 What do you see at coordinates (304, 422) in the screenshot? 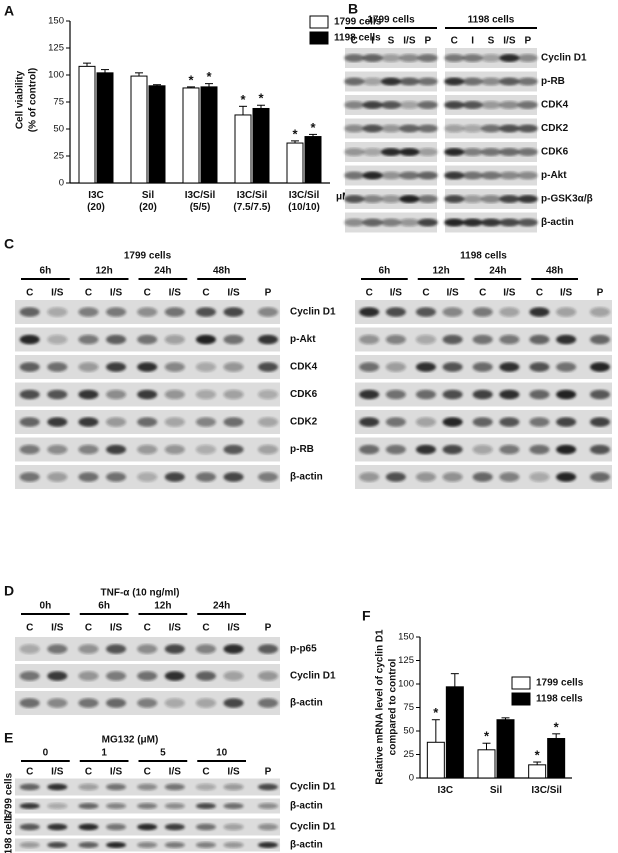
I see `row-label: CDK2` at bounding box center [304, 422].